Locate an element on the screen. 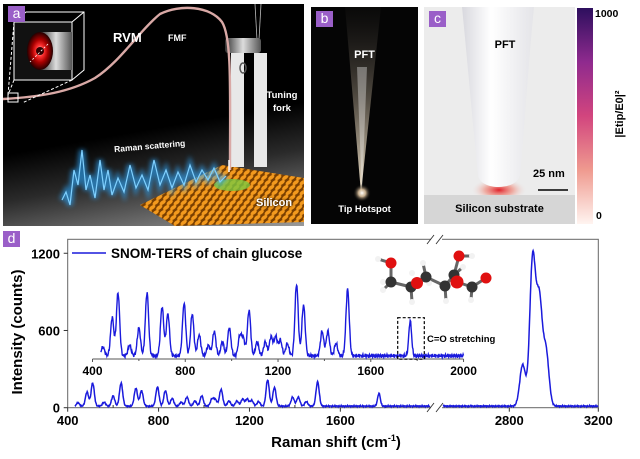 This screenshot has height=459, width=640. y-tick-label: 600 is located at coordinates (49, 330).